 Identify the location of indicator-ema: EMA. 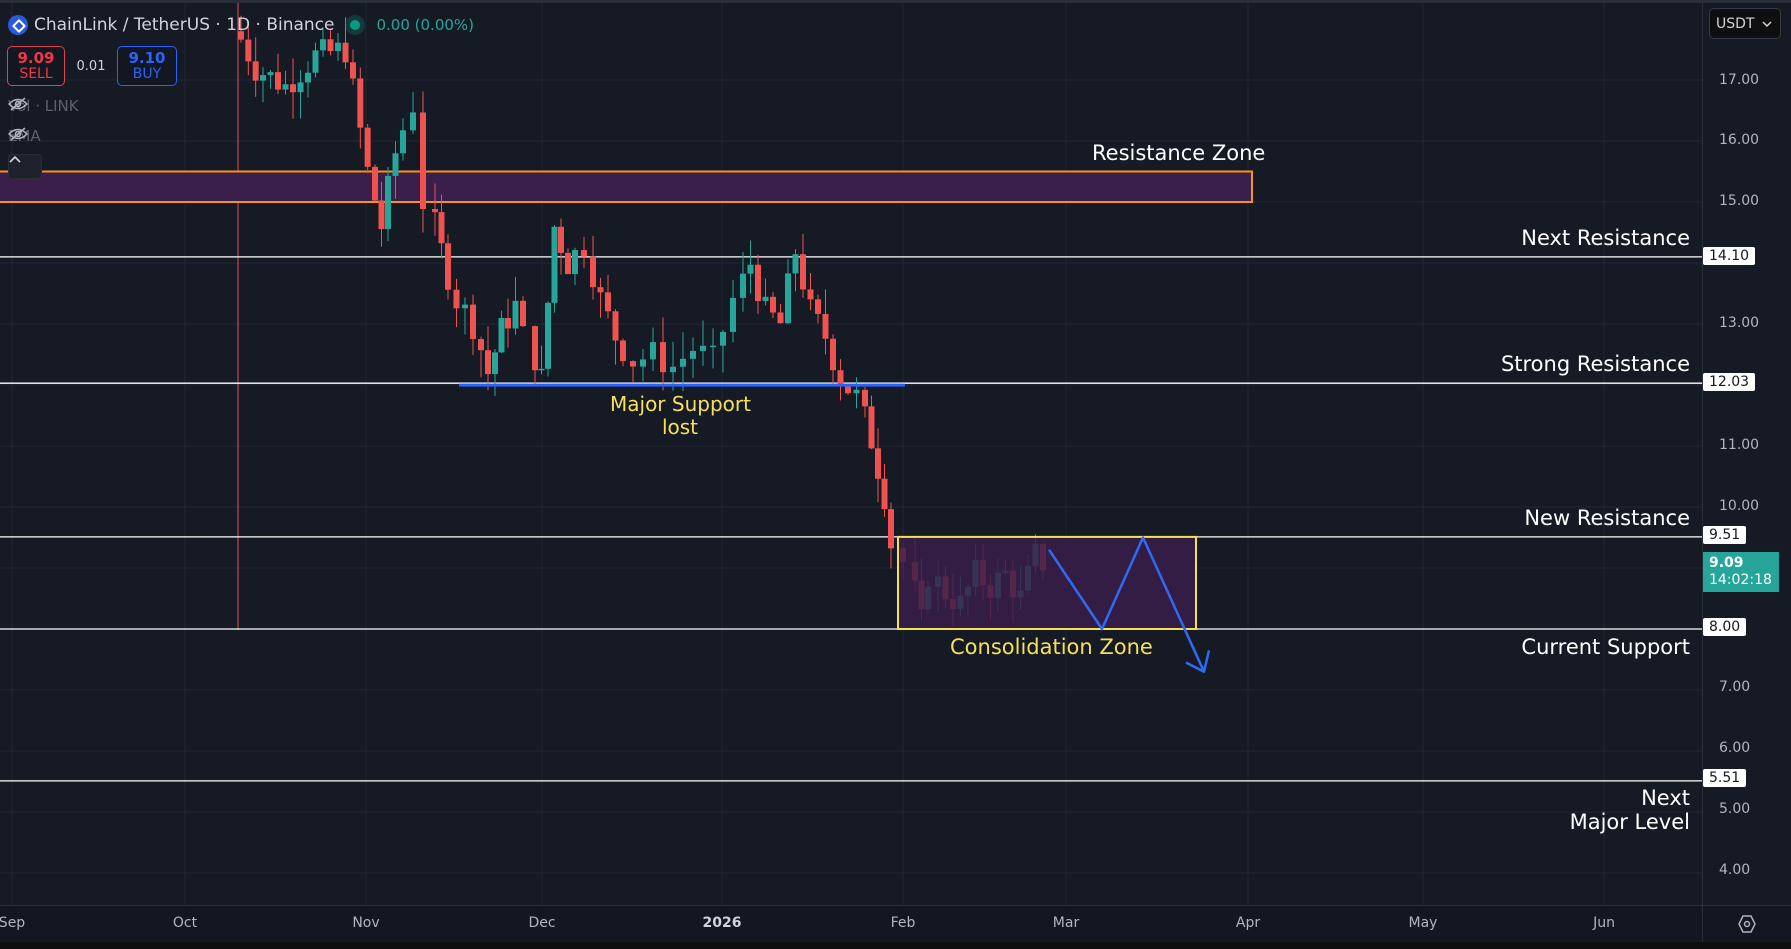
(24, 136).